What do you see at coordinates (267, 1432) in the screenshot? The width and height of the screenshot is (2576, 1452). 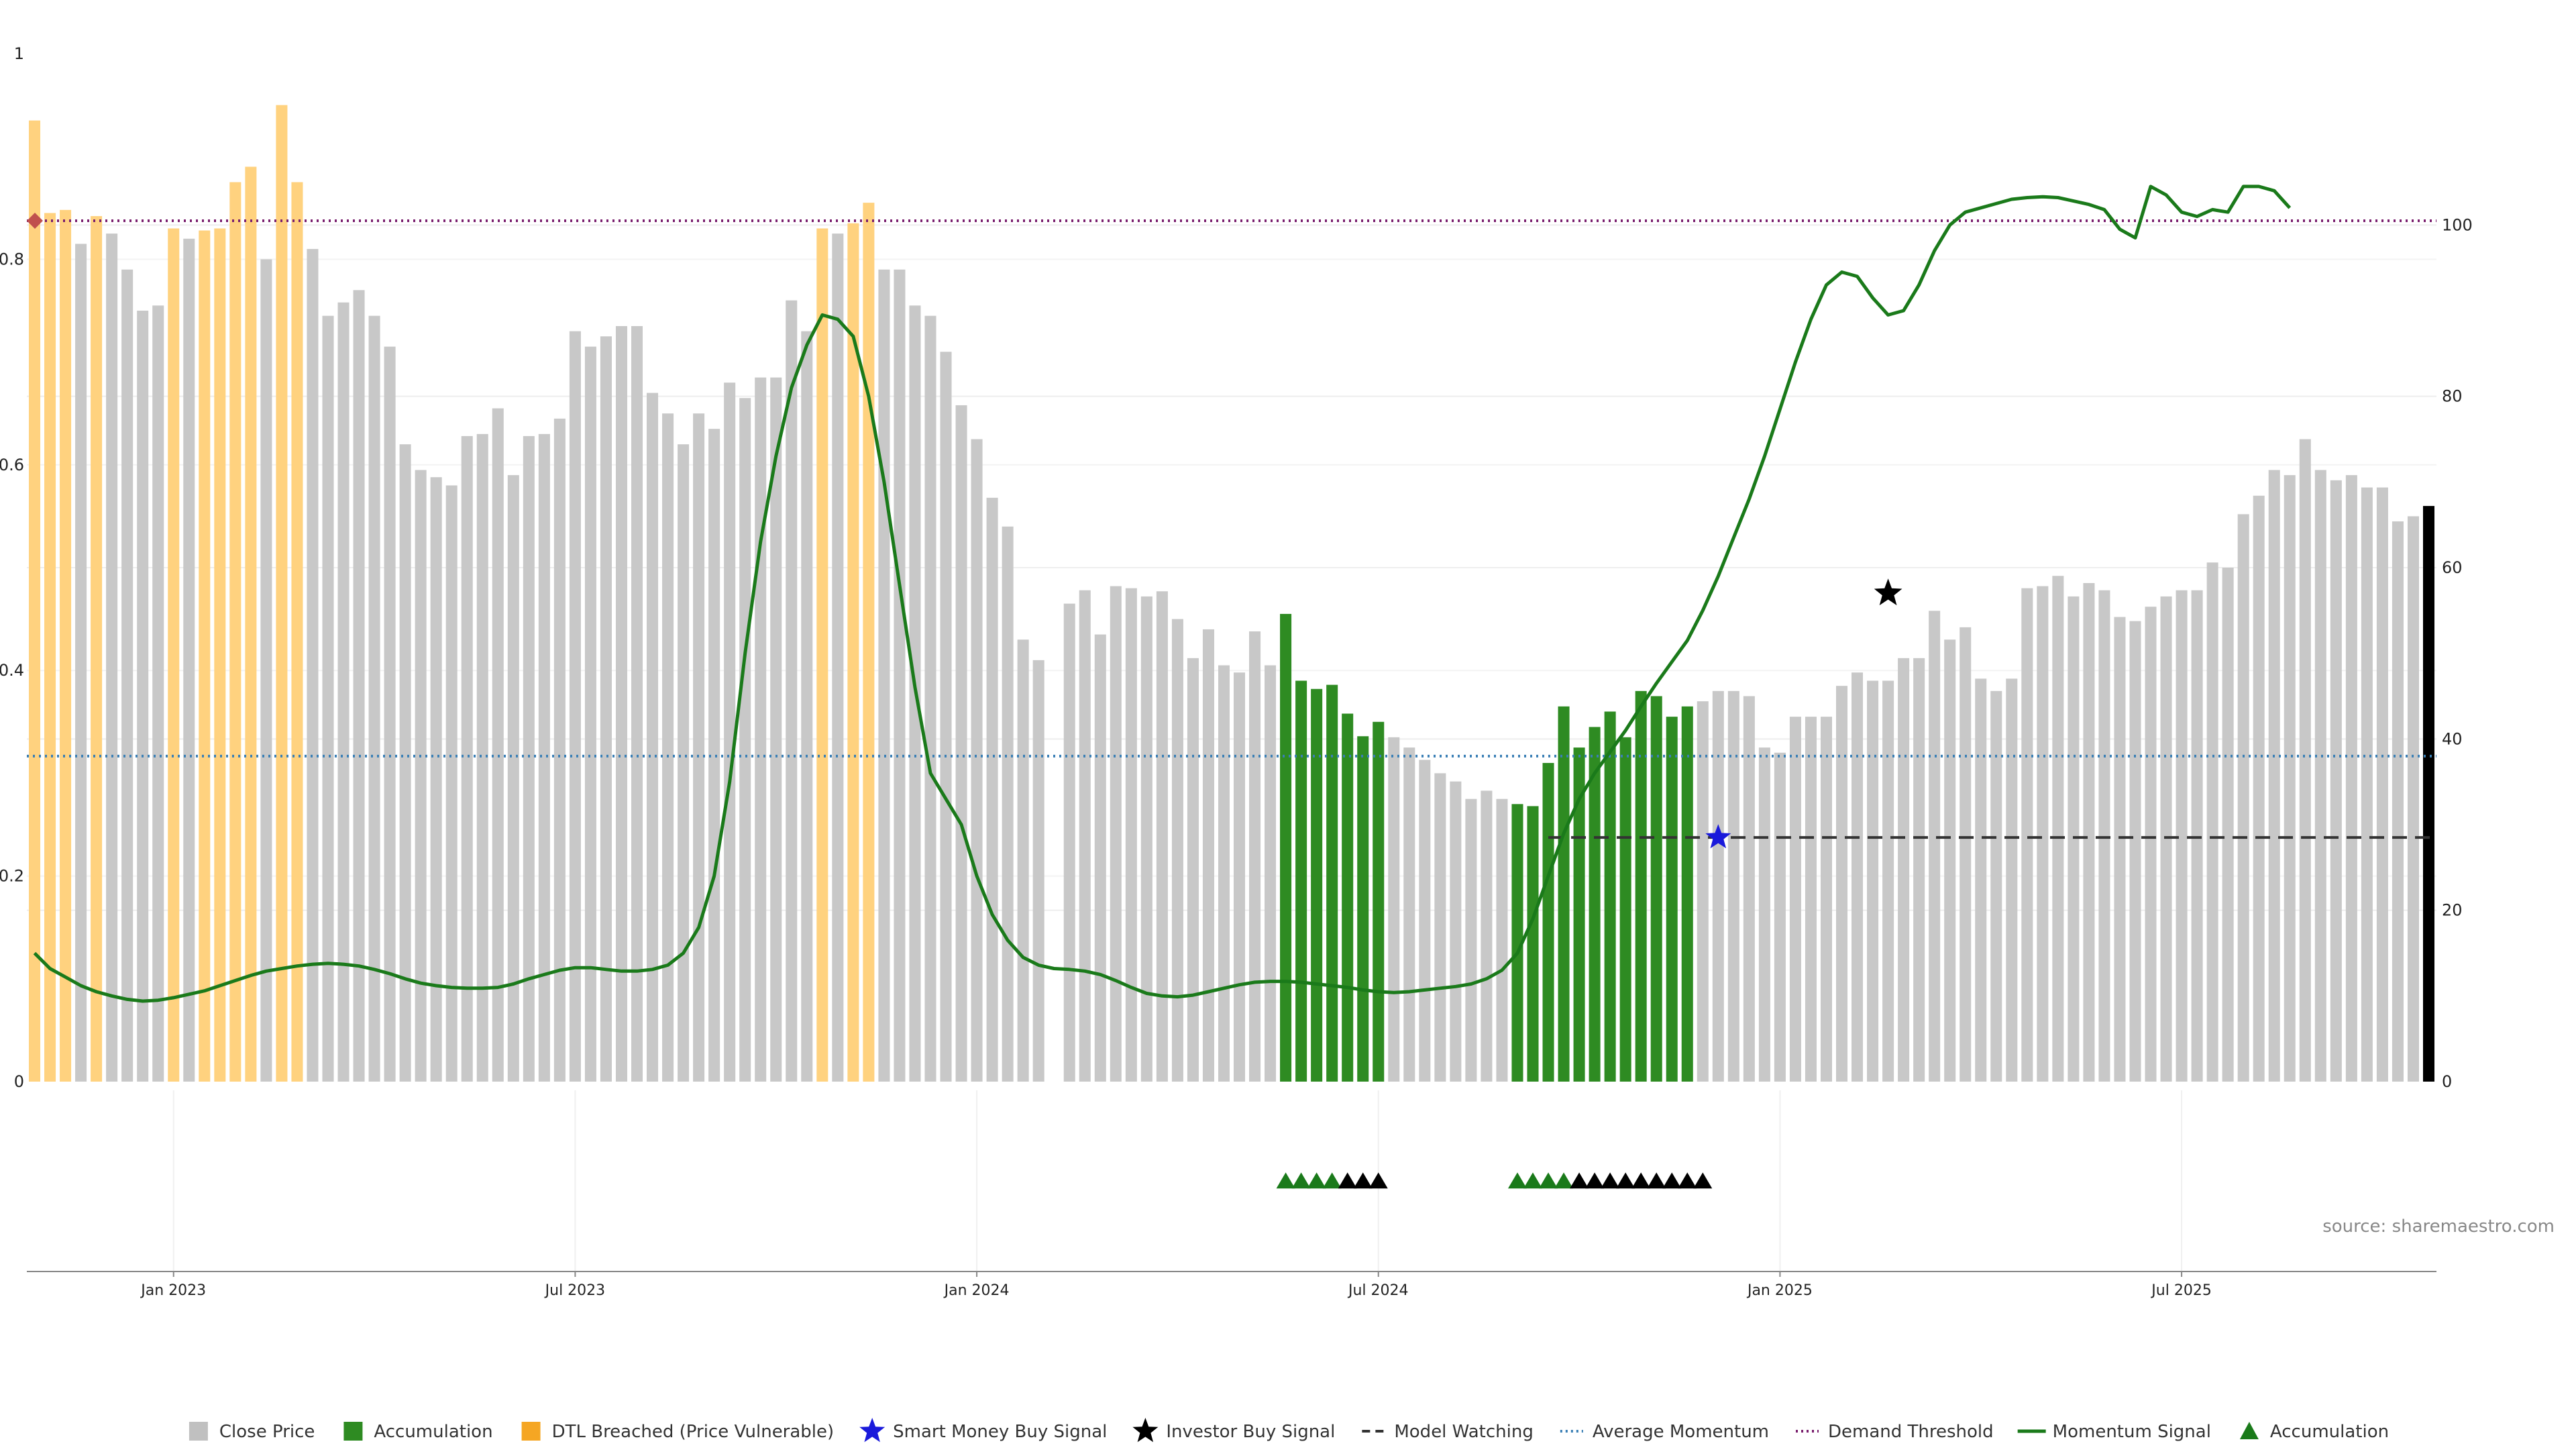 I see `legend-label: Close Price` at bounding box center [267, 1432].